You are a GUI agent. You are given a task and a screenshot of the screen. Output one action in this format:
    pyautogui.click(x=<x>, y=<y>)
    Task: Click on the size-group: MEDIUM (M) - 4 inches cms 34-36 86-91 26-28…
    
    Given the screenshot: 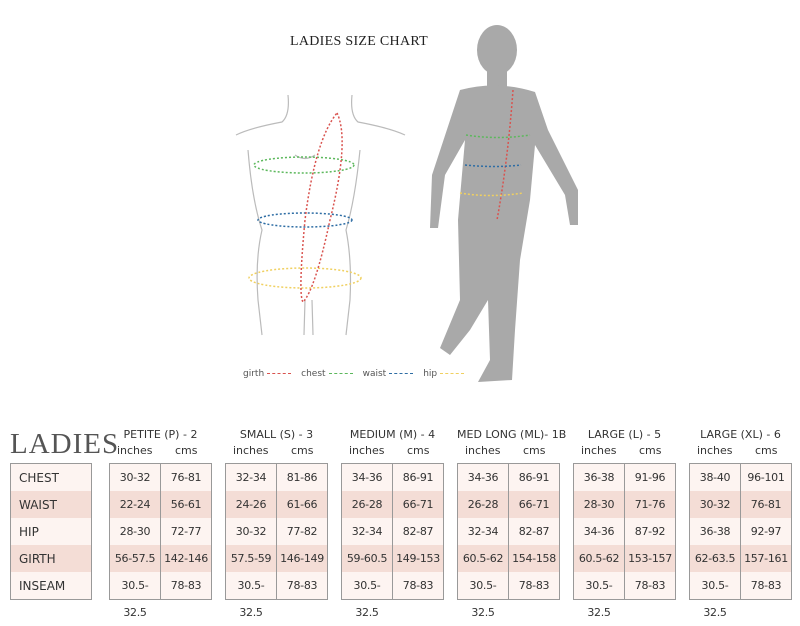 What is the action you would take?
    pyautogui.click(x=392, y=523)
    